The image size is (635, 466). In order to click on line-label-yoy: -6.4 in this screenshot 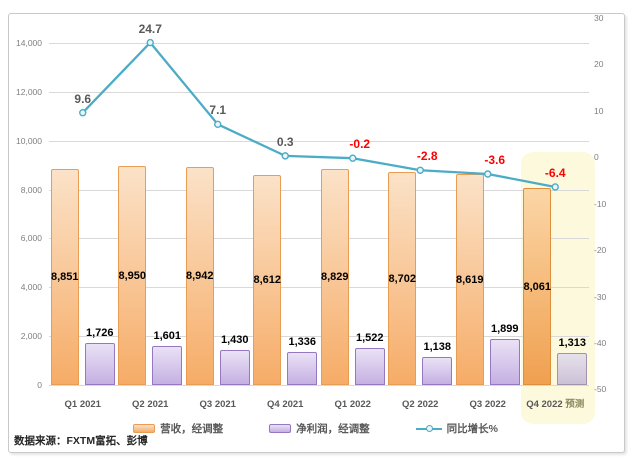, I will do `click(555, 172)`.